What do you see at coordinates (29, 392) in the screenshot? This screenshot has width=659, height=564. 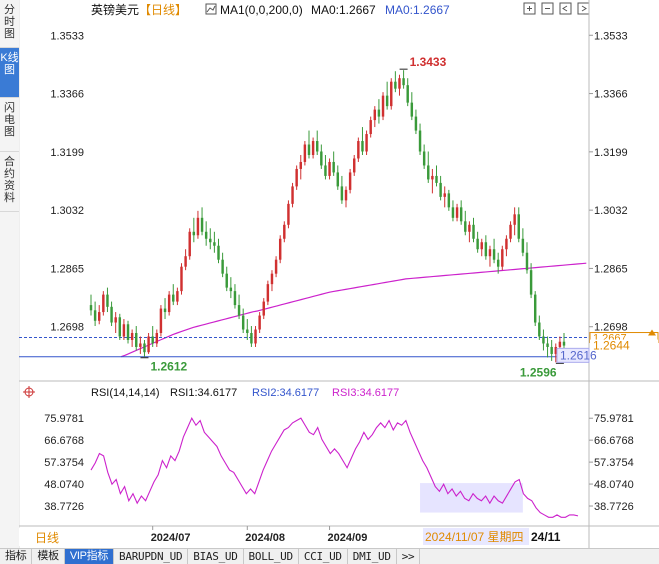 I see `rsi-settings-icon` at bounding box center [29, 392].